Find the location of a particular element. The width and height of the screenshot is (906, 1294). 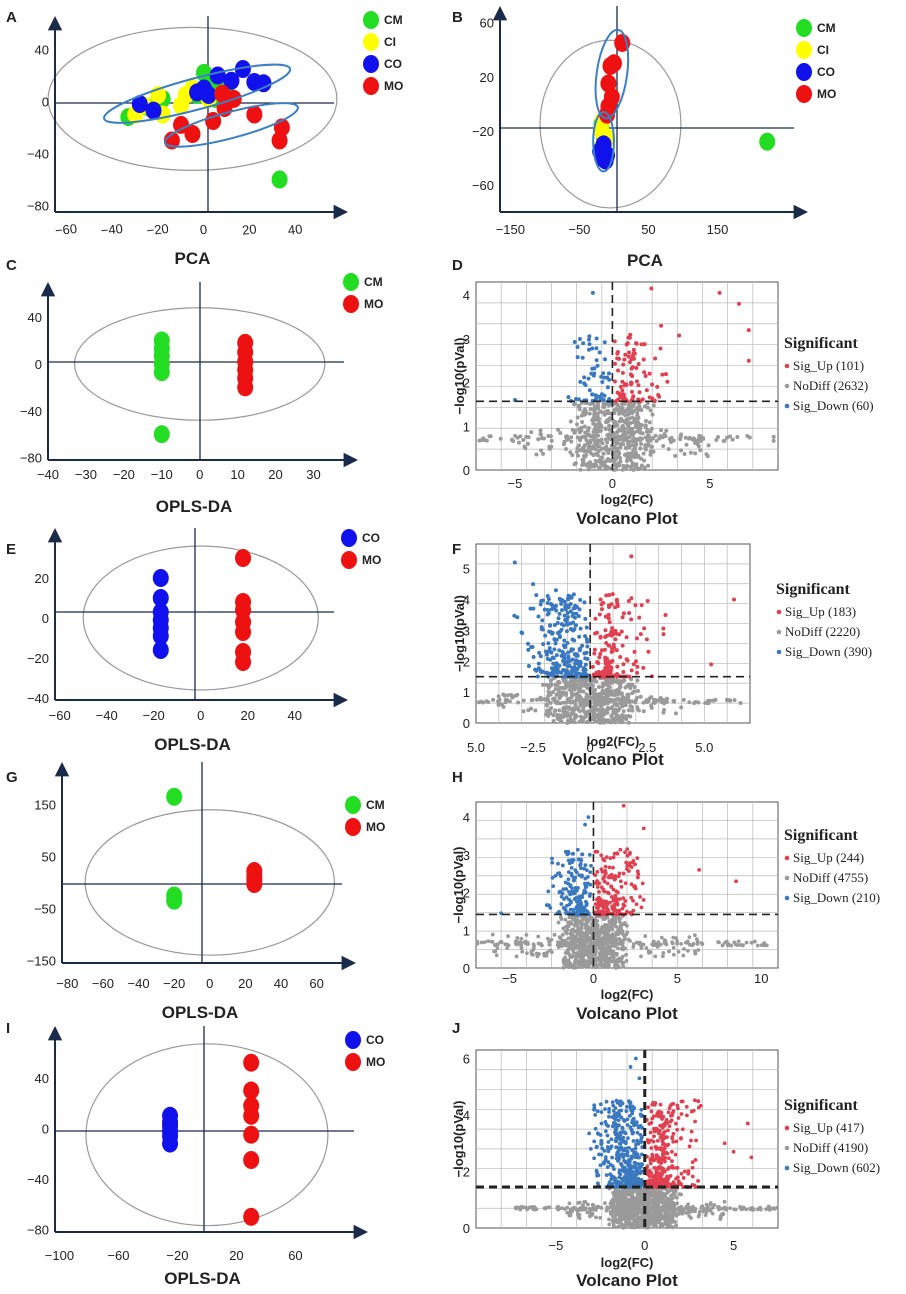

y-tick-label: −20 is located at coordinates (483, 131).